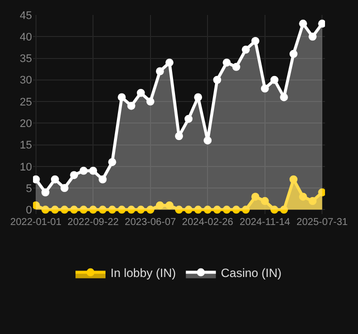 The width and height of the screenshot is (358, 334). What do you see at coordinates (150, 222) in the screenshot?
I see `x-tick-label: 2023-06-07` at bounding box center [150, 222].